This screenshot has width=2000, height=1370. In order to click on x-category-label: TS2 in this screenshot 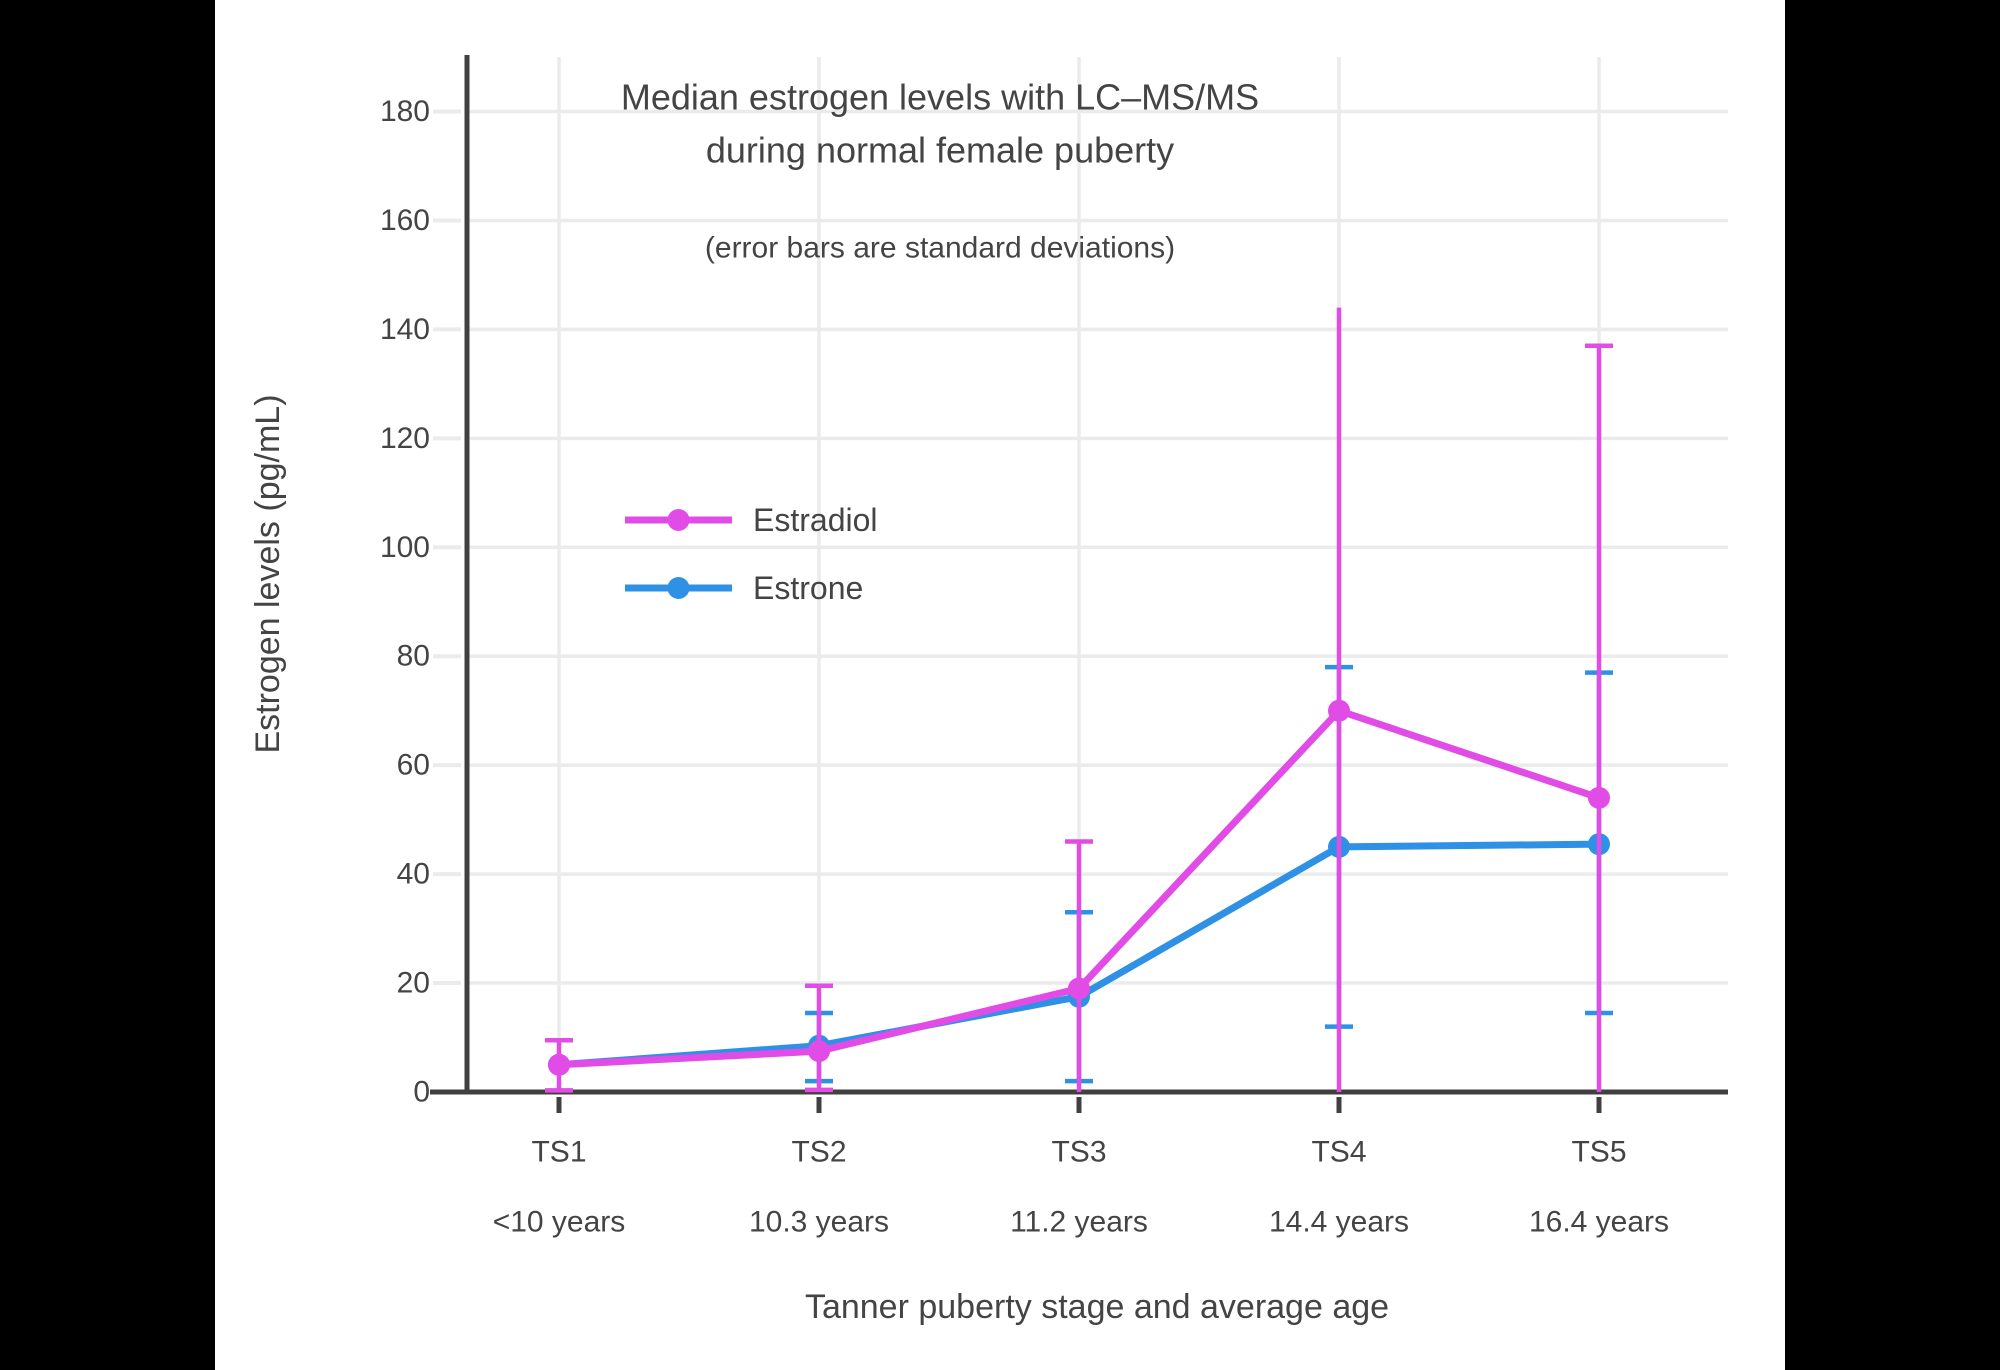, I will do `click(818, 1152)`.